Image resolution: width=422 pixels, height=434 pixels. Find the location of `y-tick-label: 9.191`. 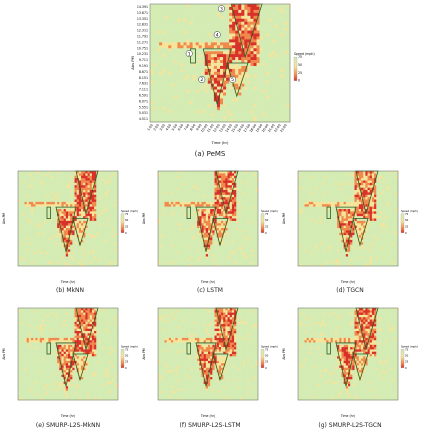

y-tick-label: 9.191 is located at coordinates (143, 66).